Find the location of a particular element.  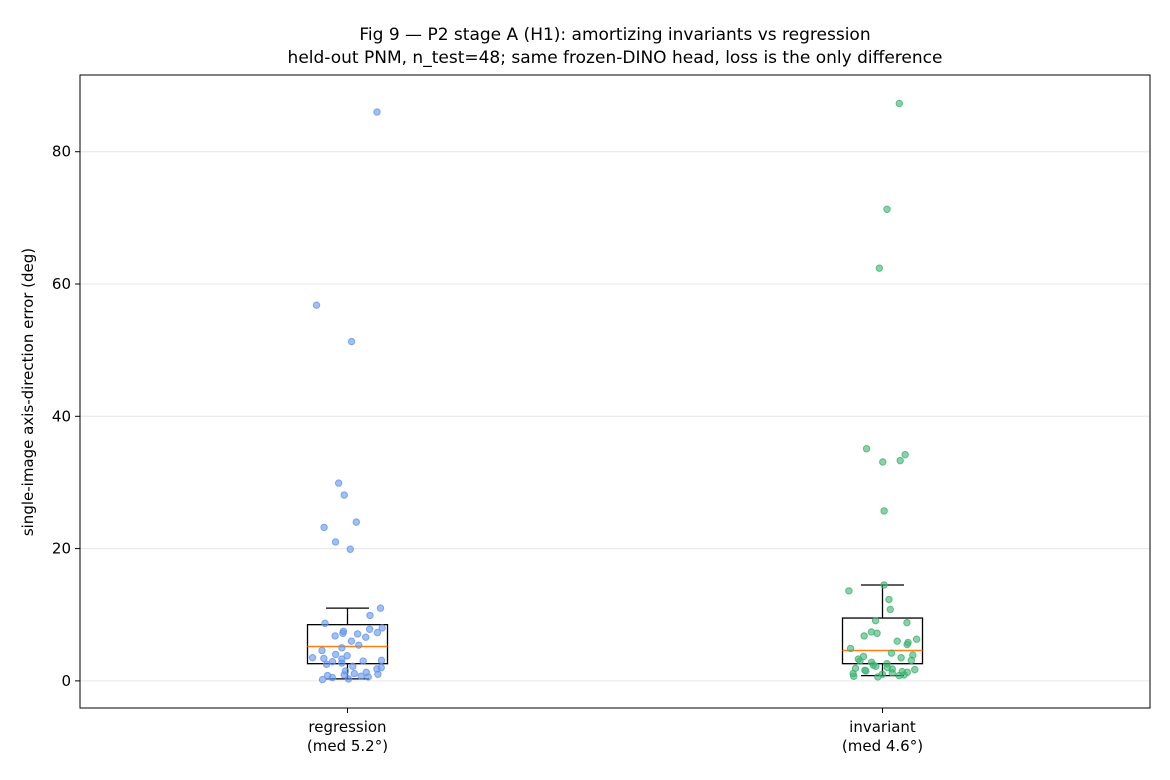

y-tick-label: 80 is located at coordinates (61, 152).